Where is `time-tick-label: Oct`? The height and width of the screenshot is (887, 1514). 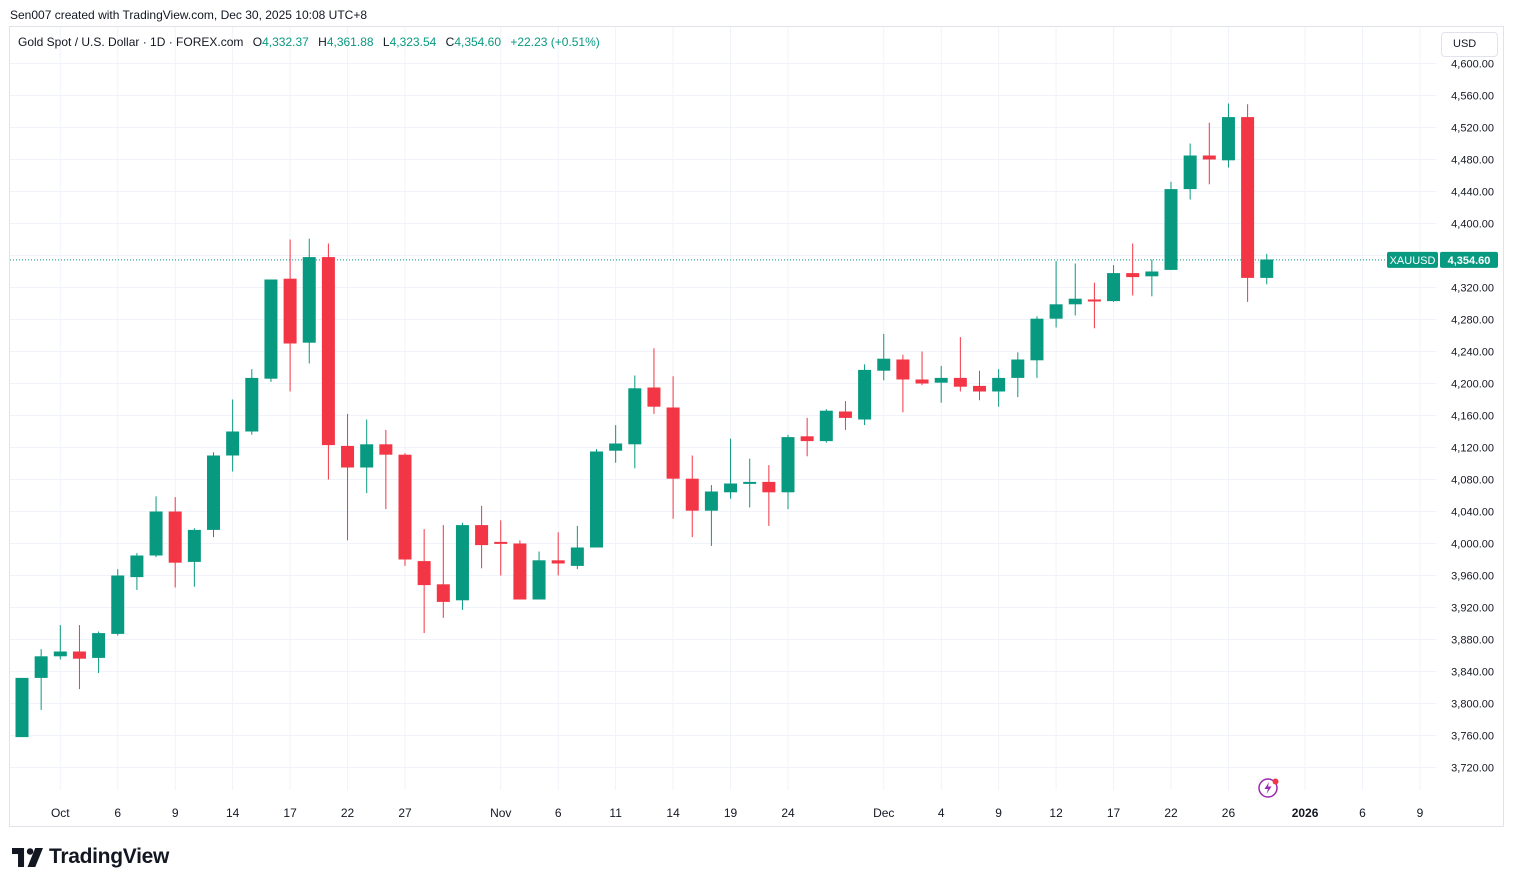 time-tick-label: Oct is located at coordinates (60, 813).